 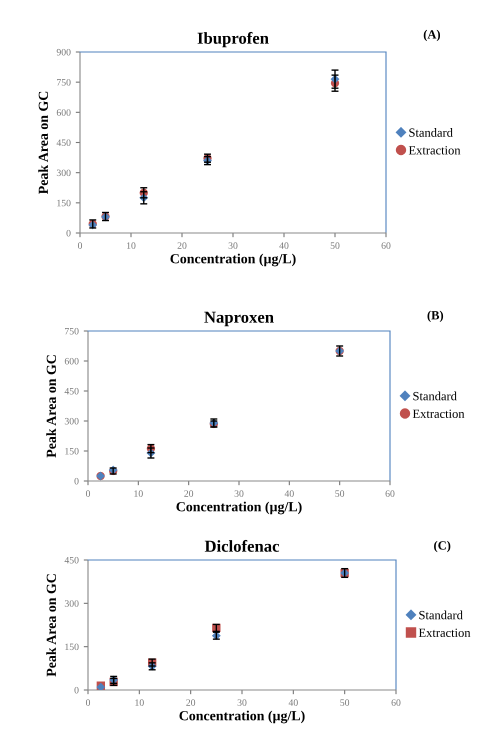 I want to click on chart-title: Naproxen, so click(x=239, y=319).